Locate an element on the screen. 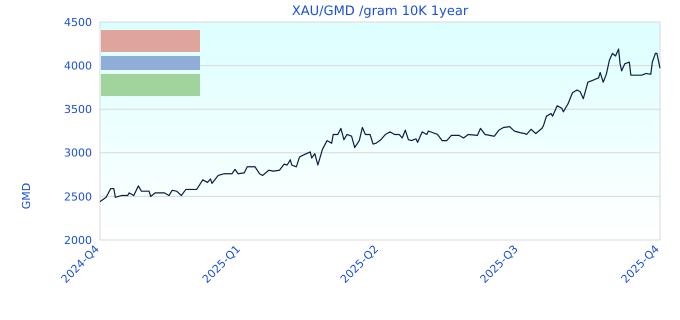  y-tick-label: 3500 is located at coordinates (78, 109).